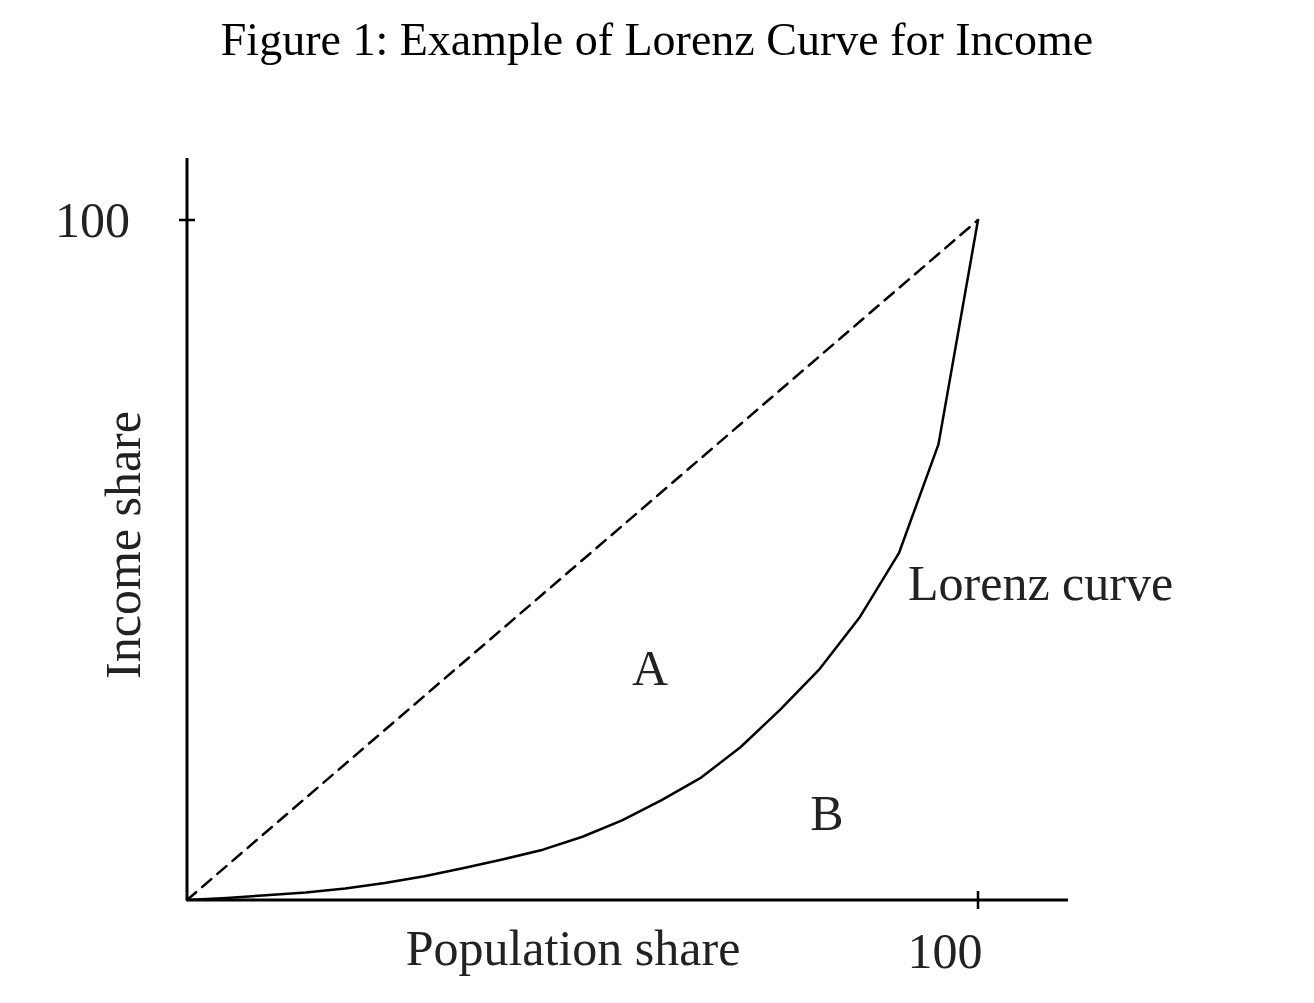  Describe the element at coordinates (827, 813) in the screenshot. I see `annotation: B` at that location.